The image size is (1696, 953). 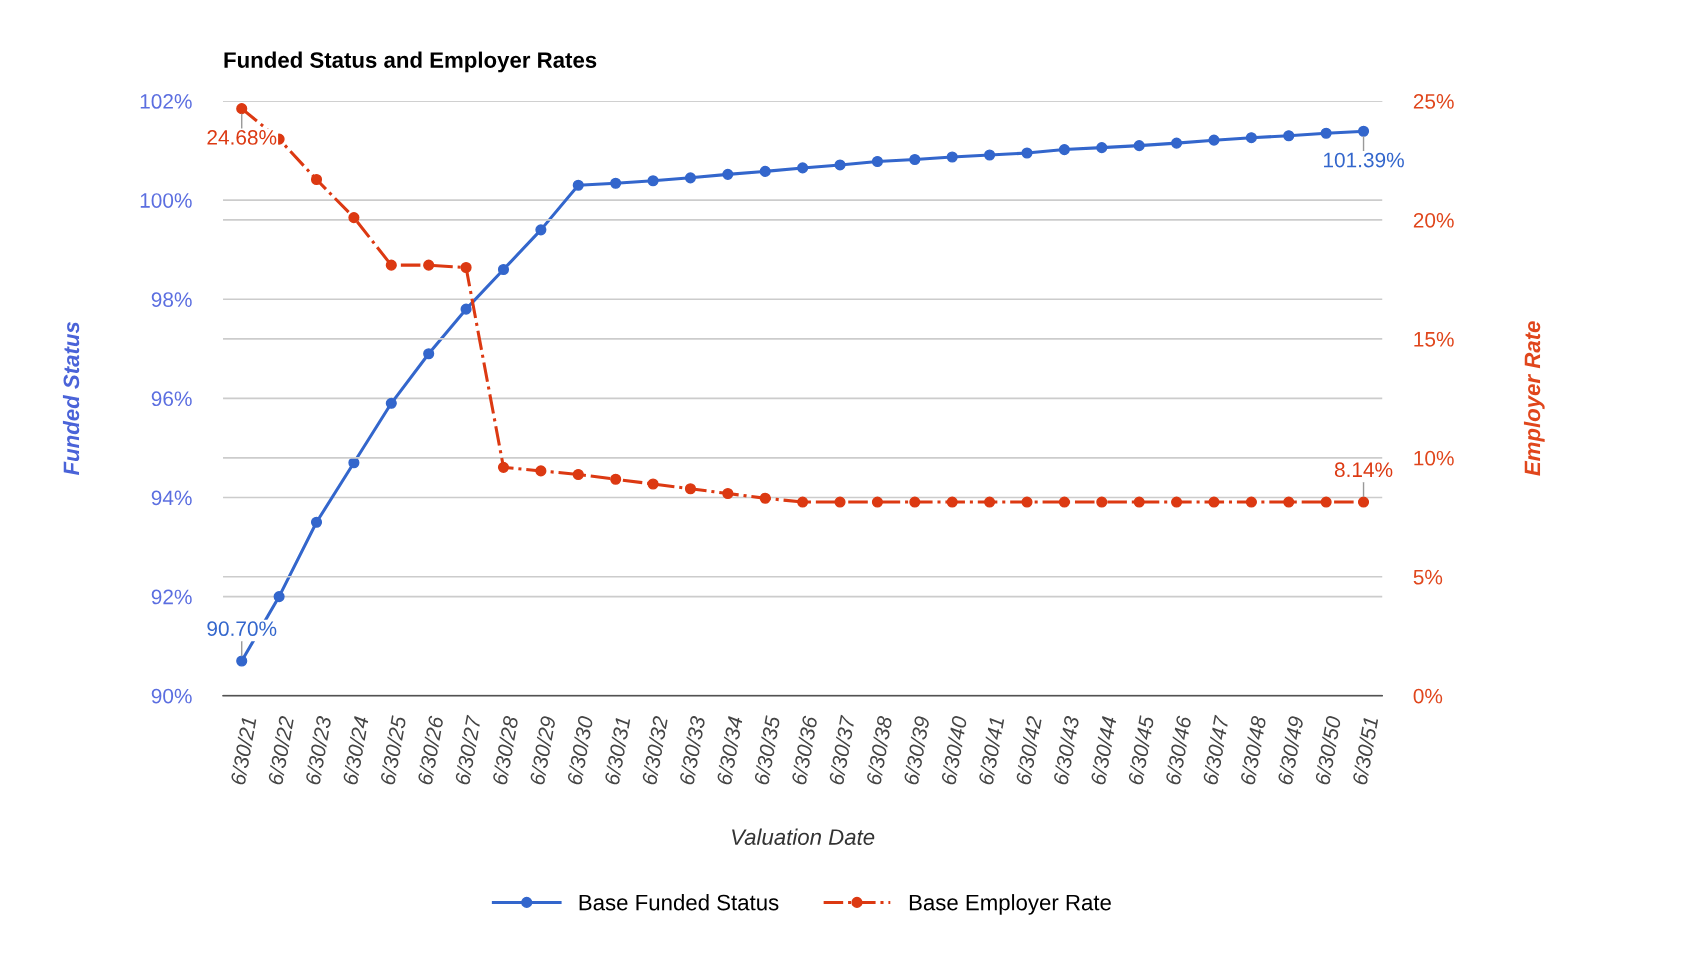 I want to click on y2-tick-label: 25%, so click(x=1433, y=101).